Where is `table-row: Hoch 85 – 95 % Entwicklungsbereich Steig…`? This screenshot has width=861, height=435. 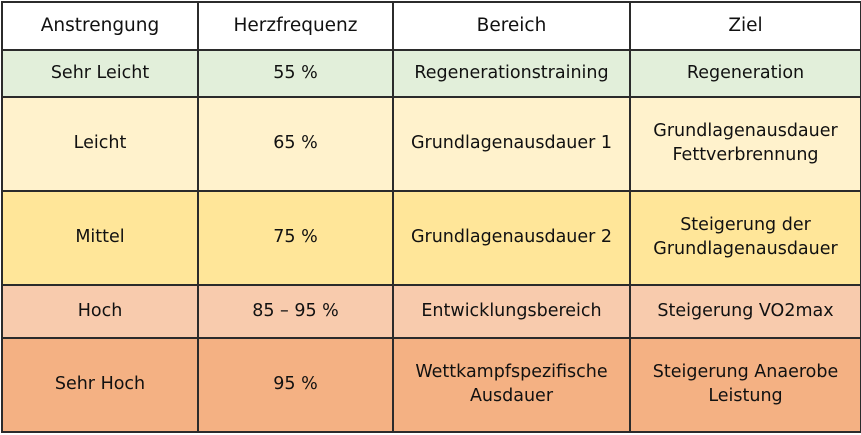 table-row: Hoch 85 – 95 % Entwicklungsbereich Steig… is located at coordinates (431, 311).